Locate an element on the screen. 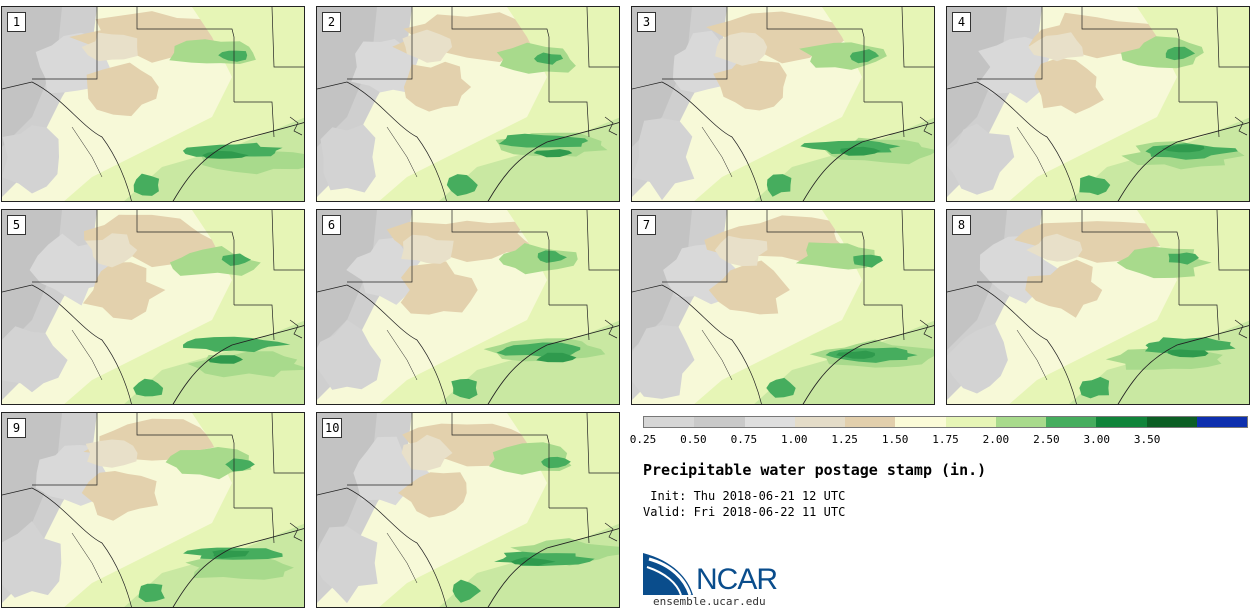  ncar-logo-icon is located at coordinates (668, 574).